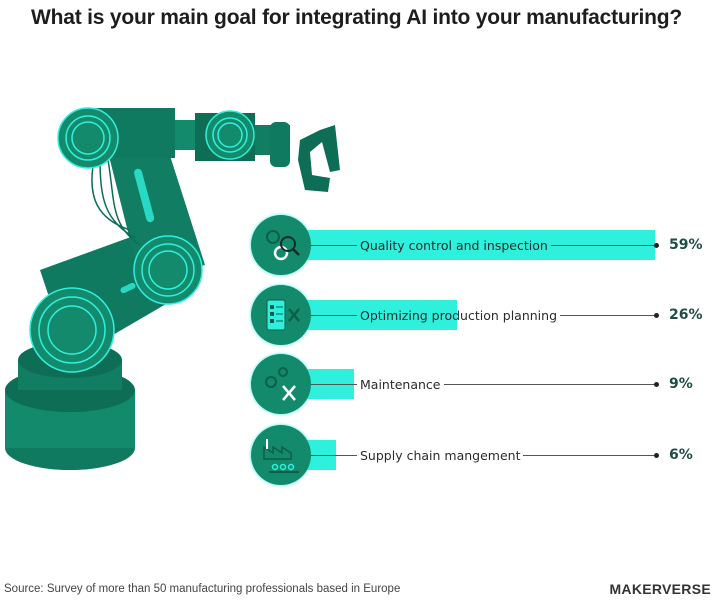  Describe the element at coordinates (400, 384) in the screenshot. I see `category-label: Maintenance` at that location.